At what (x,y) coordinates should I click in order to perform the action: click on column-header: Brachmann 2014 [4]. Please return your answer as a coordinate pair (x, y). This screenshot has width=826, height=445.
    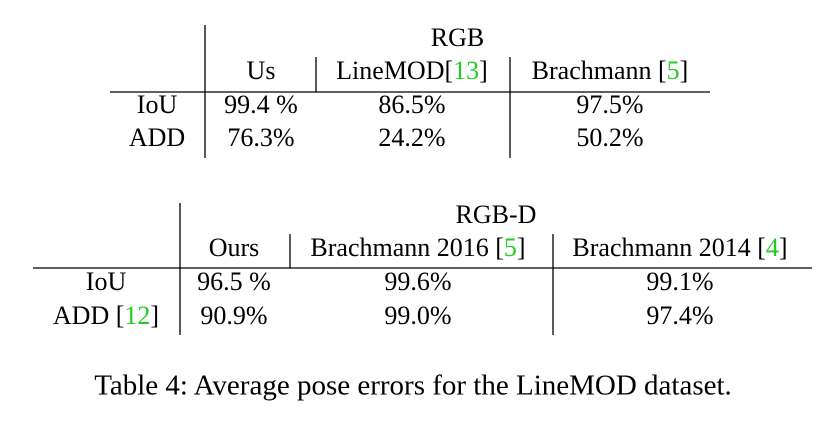
    Looking at the image, I should click on (679, 247).